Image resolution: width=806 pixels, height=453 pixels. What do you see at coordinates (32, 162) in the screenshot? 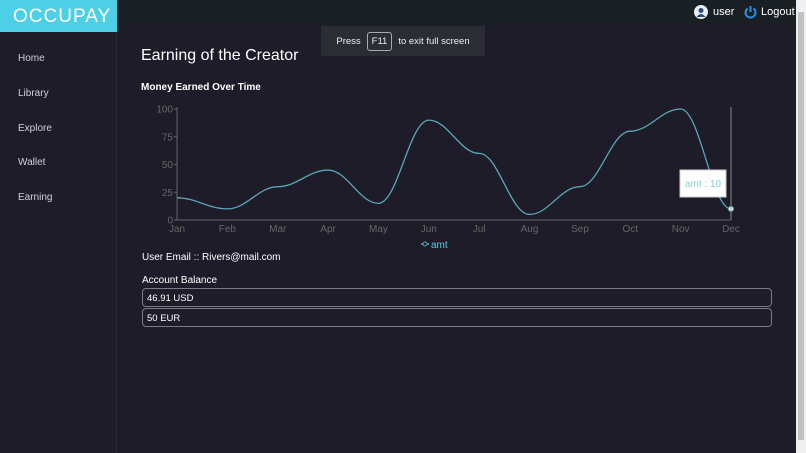
I see `sidebar-item-wallet: Wallet` at bounding box center [32, 162].